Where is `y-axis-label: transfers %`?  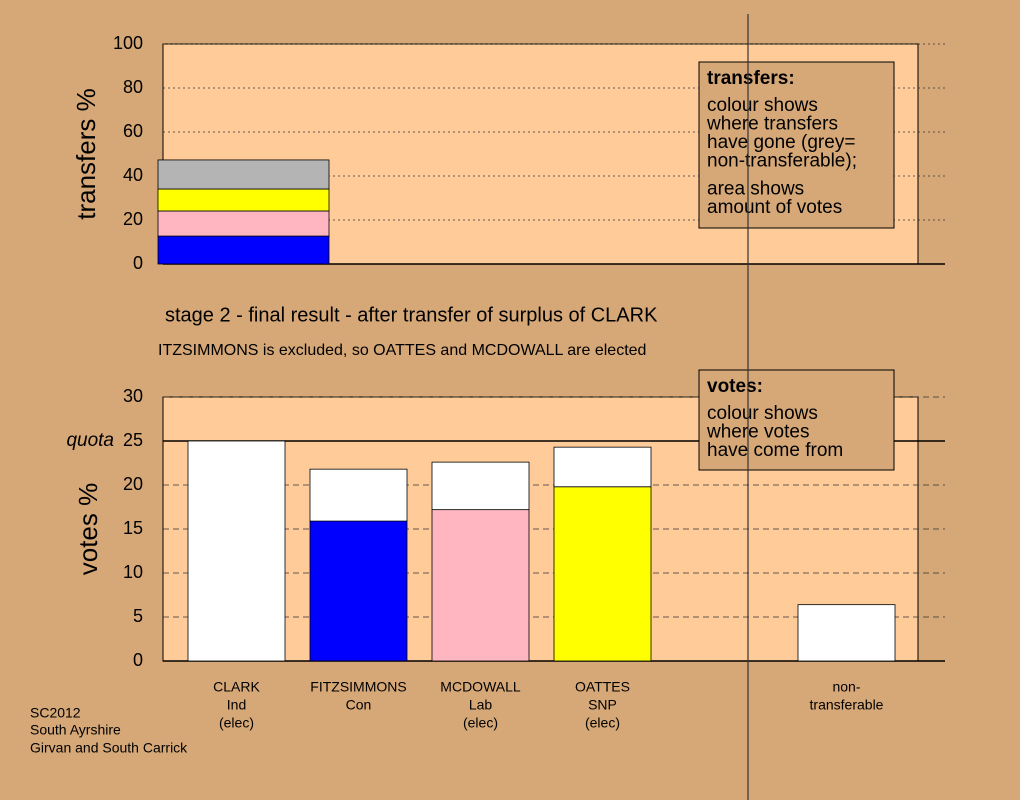 y-axis-label: transfers % is located at coordinates (86, 154).